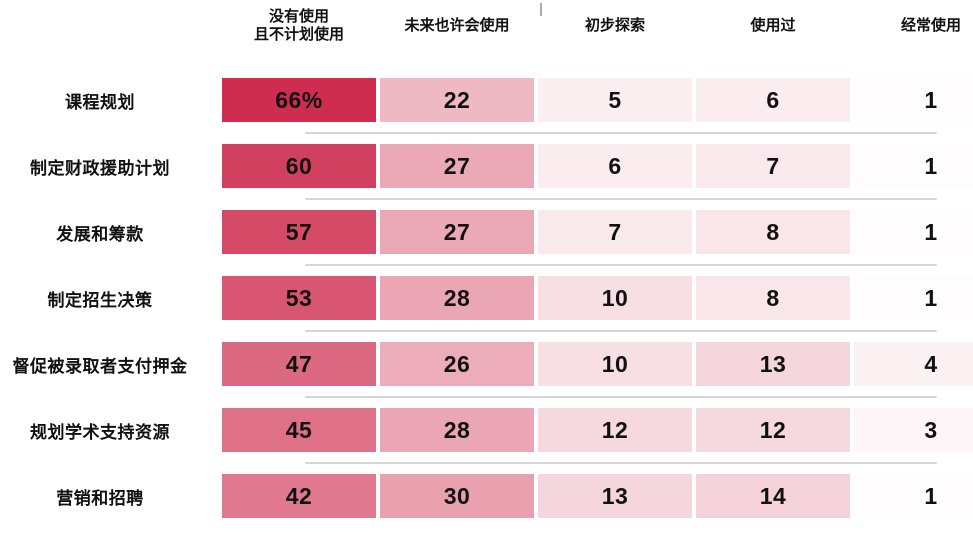  What do you see at coordinates (773, 496) in the screenshot?
I see `heatmap-cell: 14` at bounding box center [773, 496].